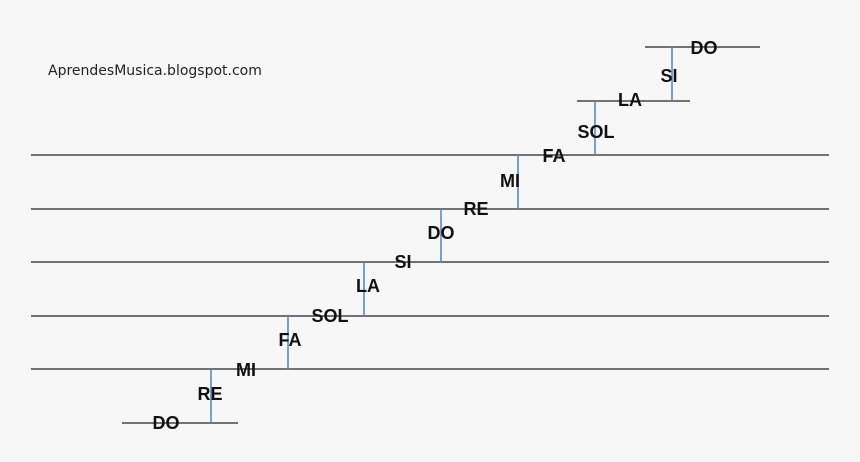 The height and width of the screenshot is (462, 860). I want to click on source-text: AprendesMusica.blogspot.com, so click(155, 71).